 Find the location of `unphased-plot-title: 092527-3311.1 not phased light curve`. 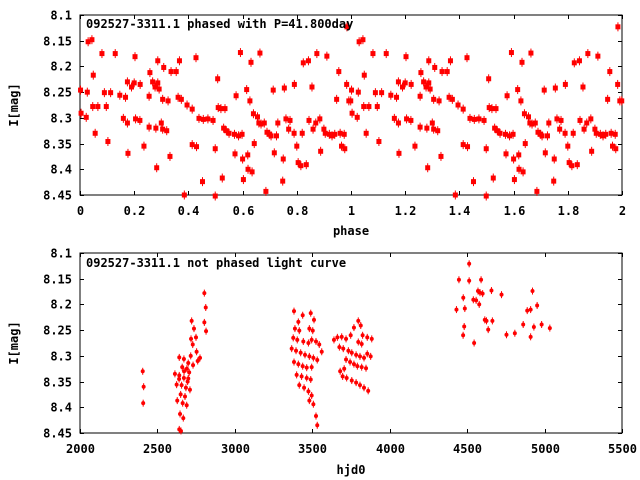

unphased-plot-title: 092527-3311.1 not phased light curve is located at coordinates (216, 263).